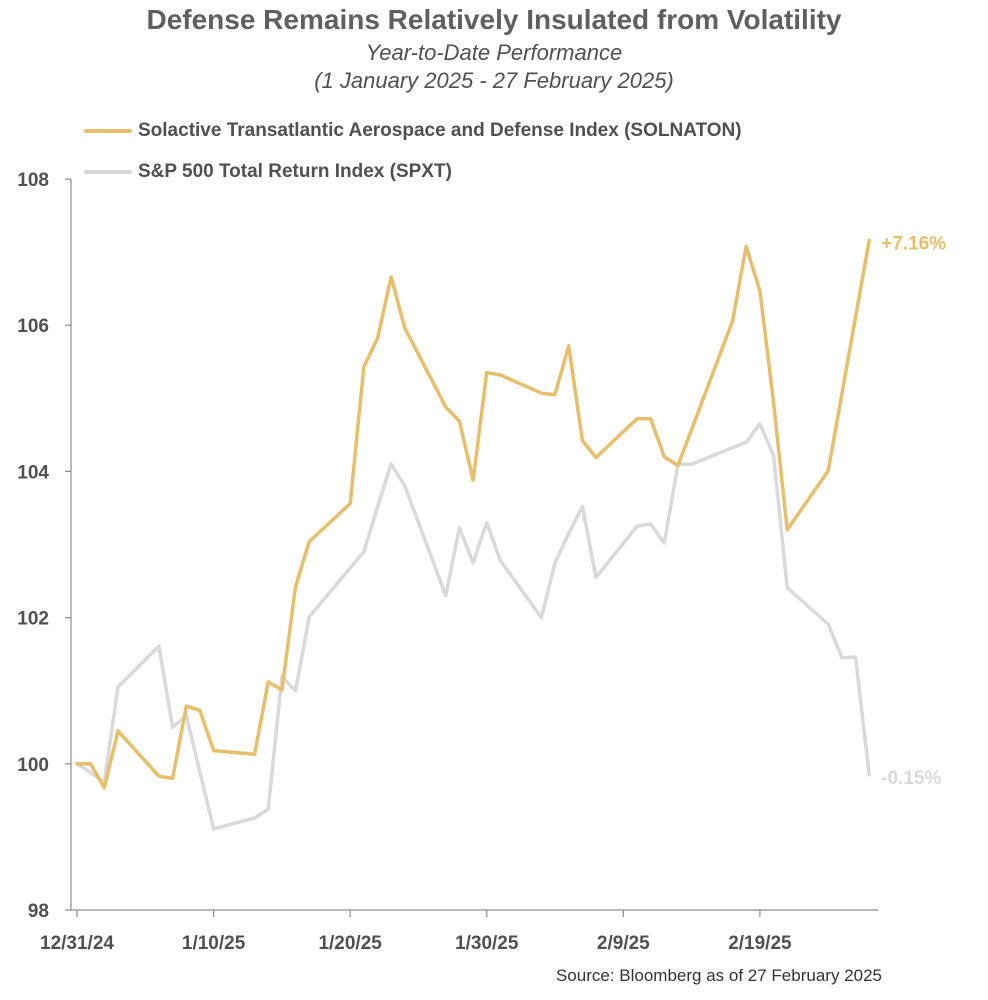 Image resolution: width=988 pixels, height=1000 pixels. What do you see at coordinates (33, 472) in the screenshot?
I see `y-tick-label: 104` at bounding box center [33, 472].